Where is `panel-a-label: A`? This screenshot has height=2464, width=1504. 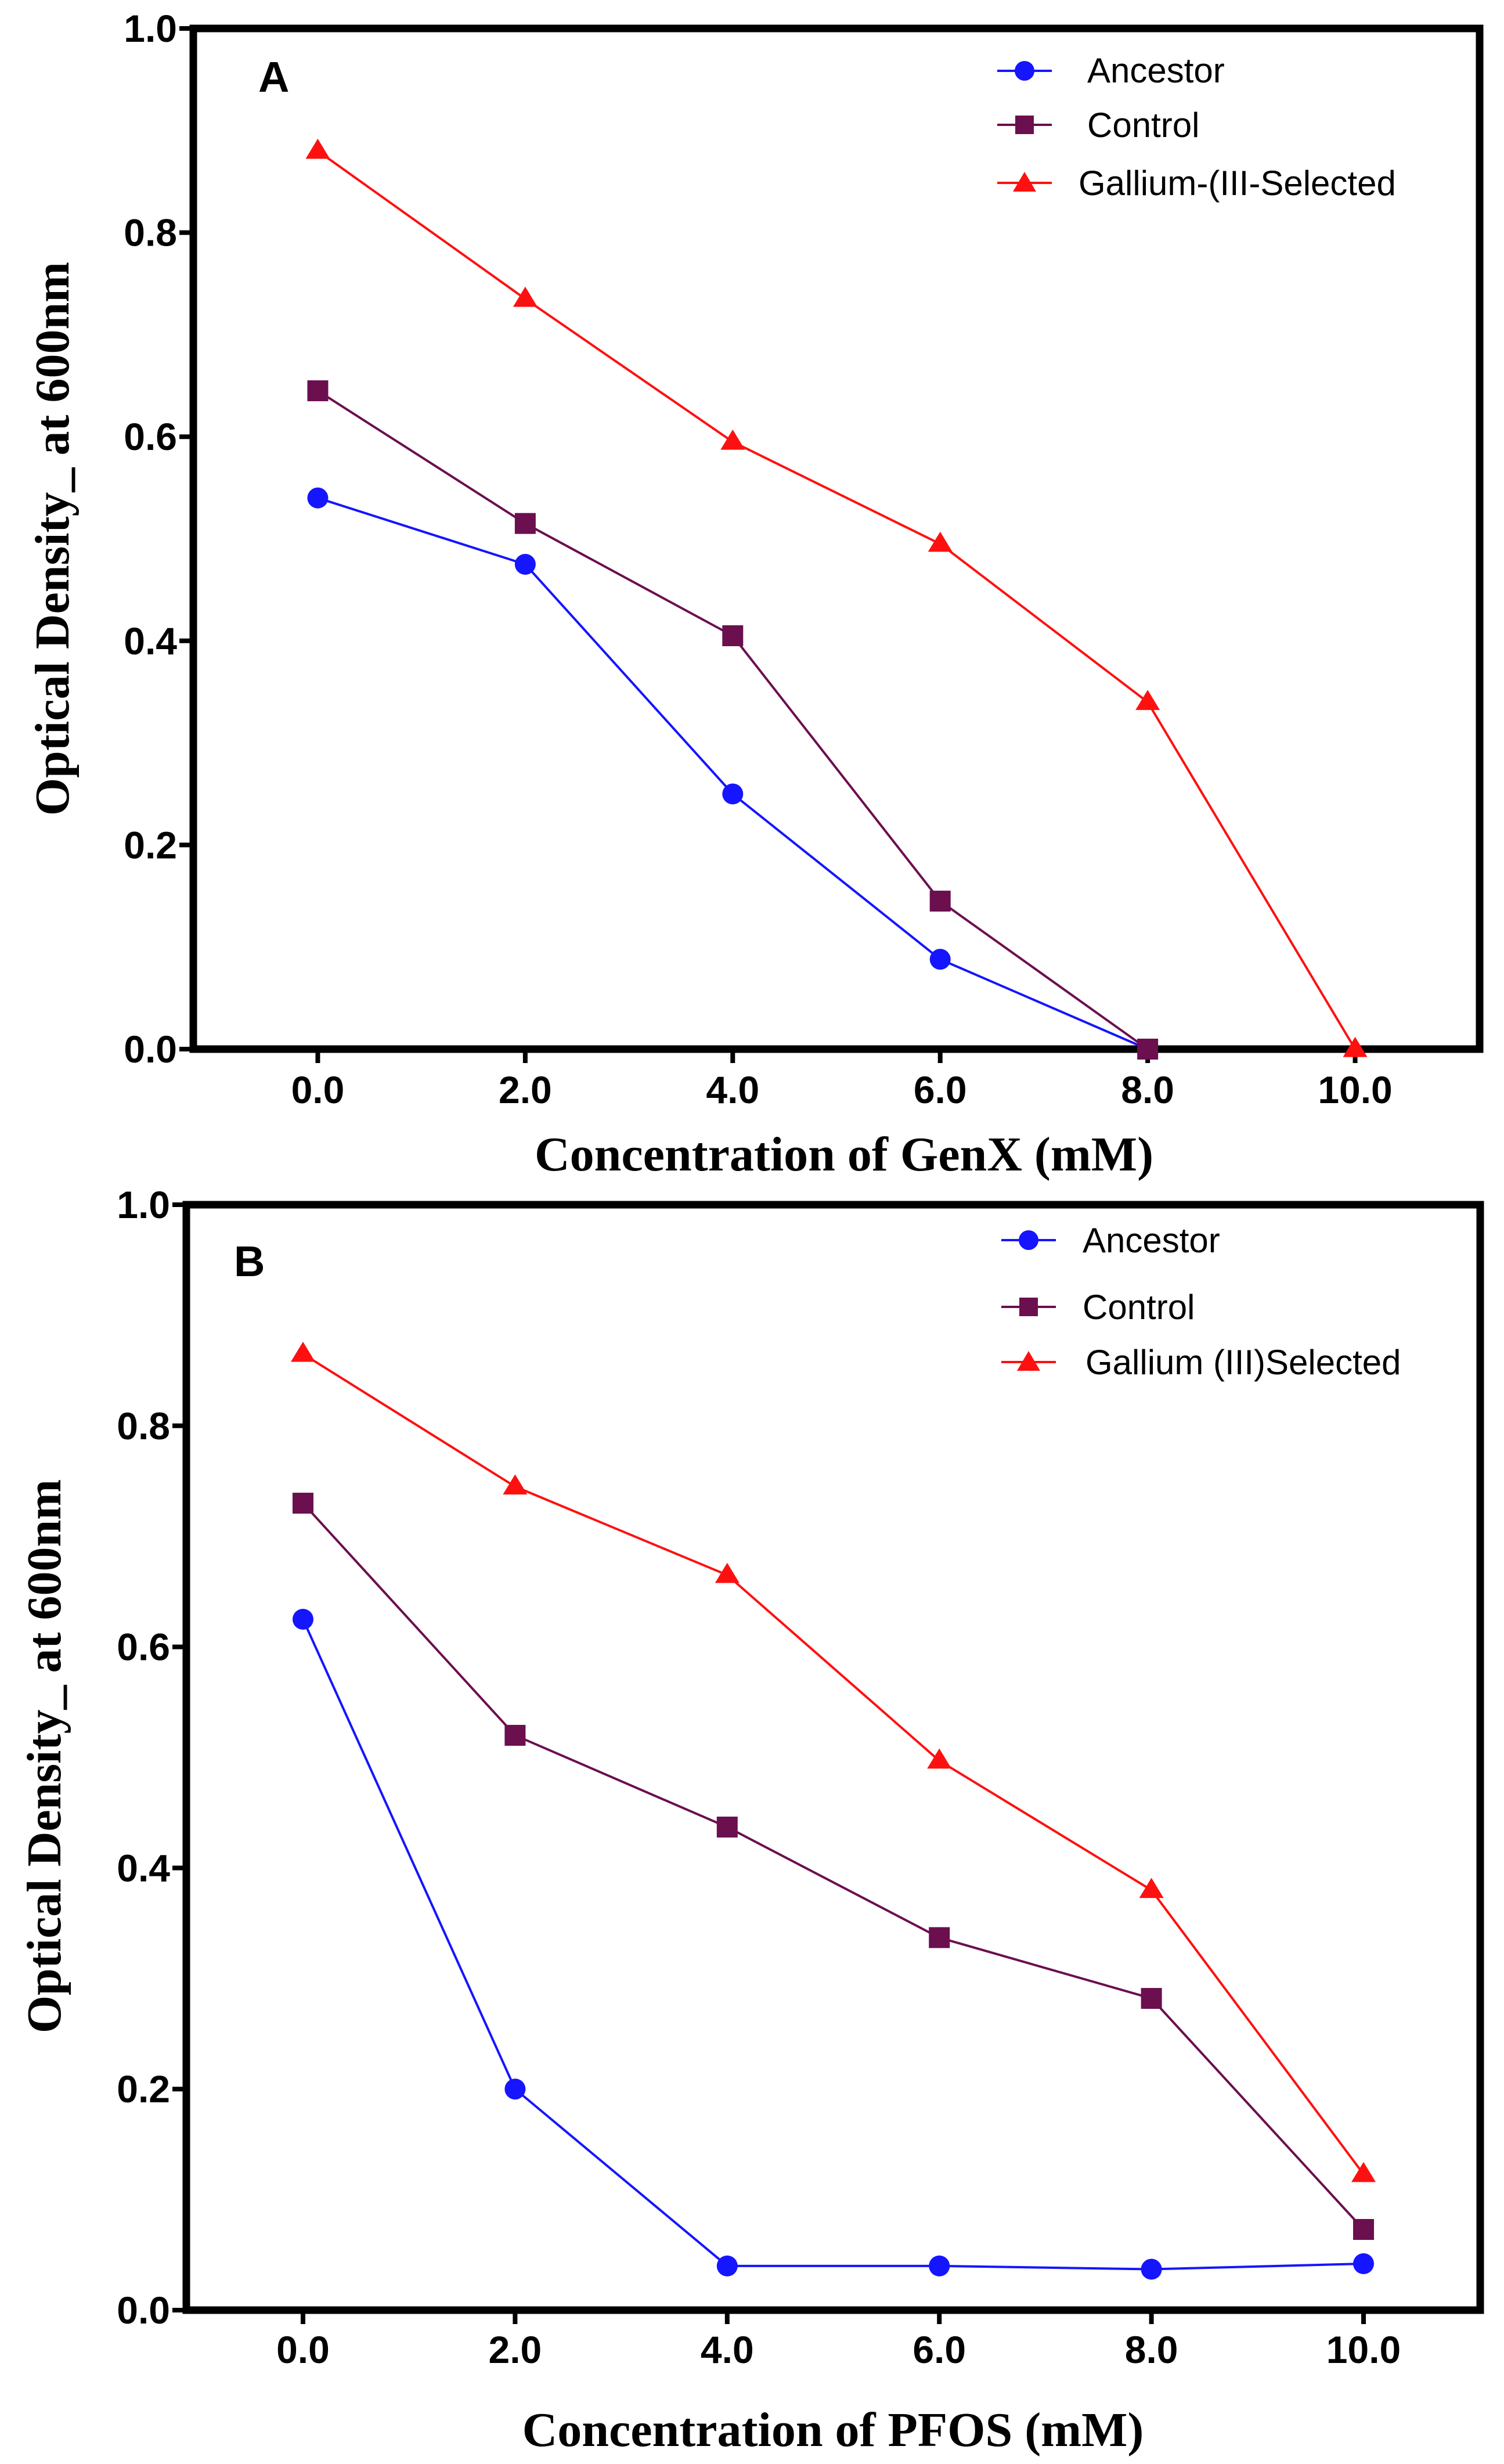
panel-a-label: A is located at coordinates (273, 77).